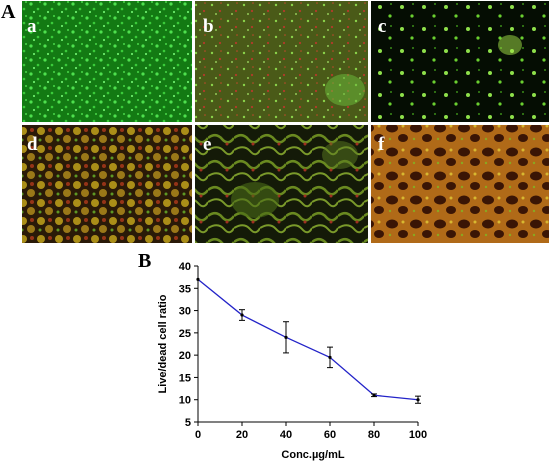 The height and width of the screenshot is (469, 550). I want to click on series-line, so click(308, 339).